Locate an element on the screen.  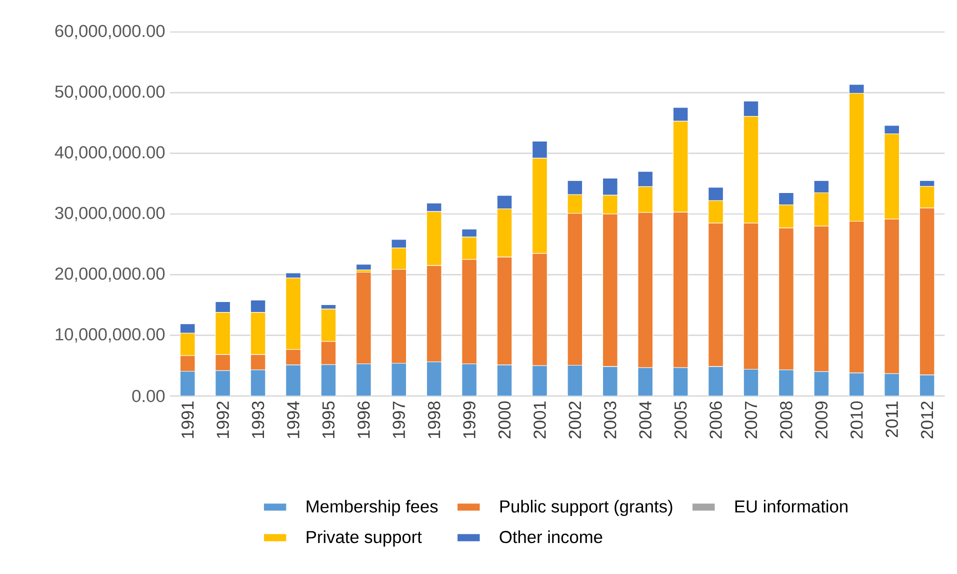
x-tick-label: 2001 is located at coordinates (540, 420).